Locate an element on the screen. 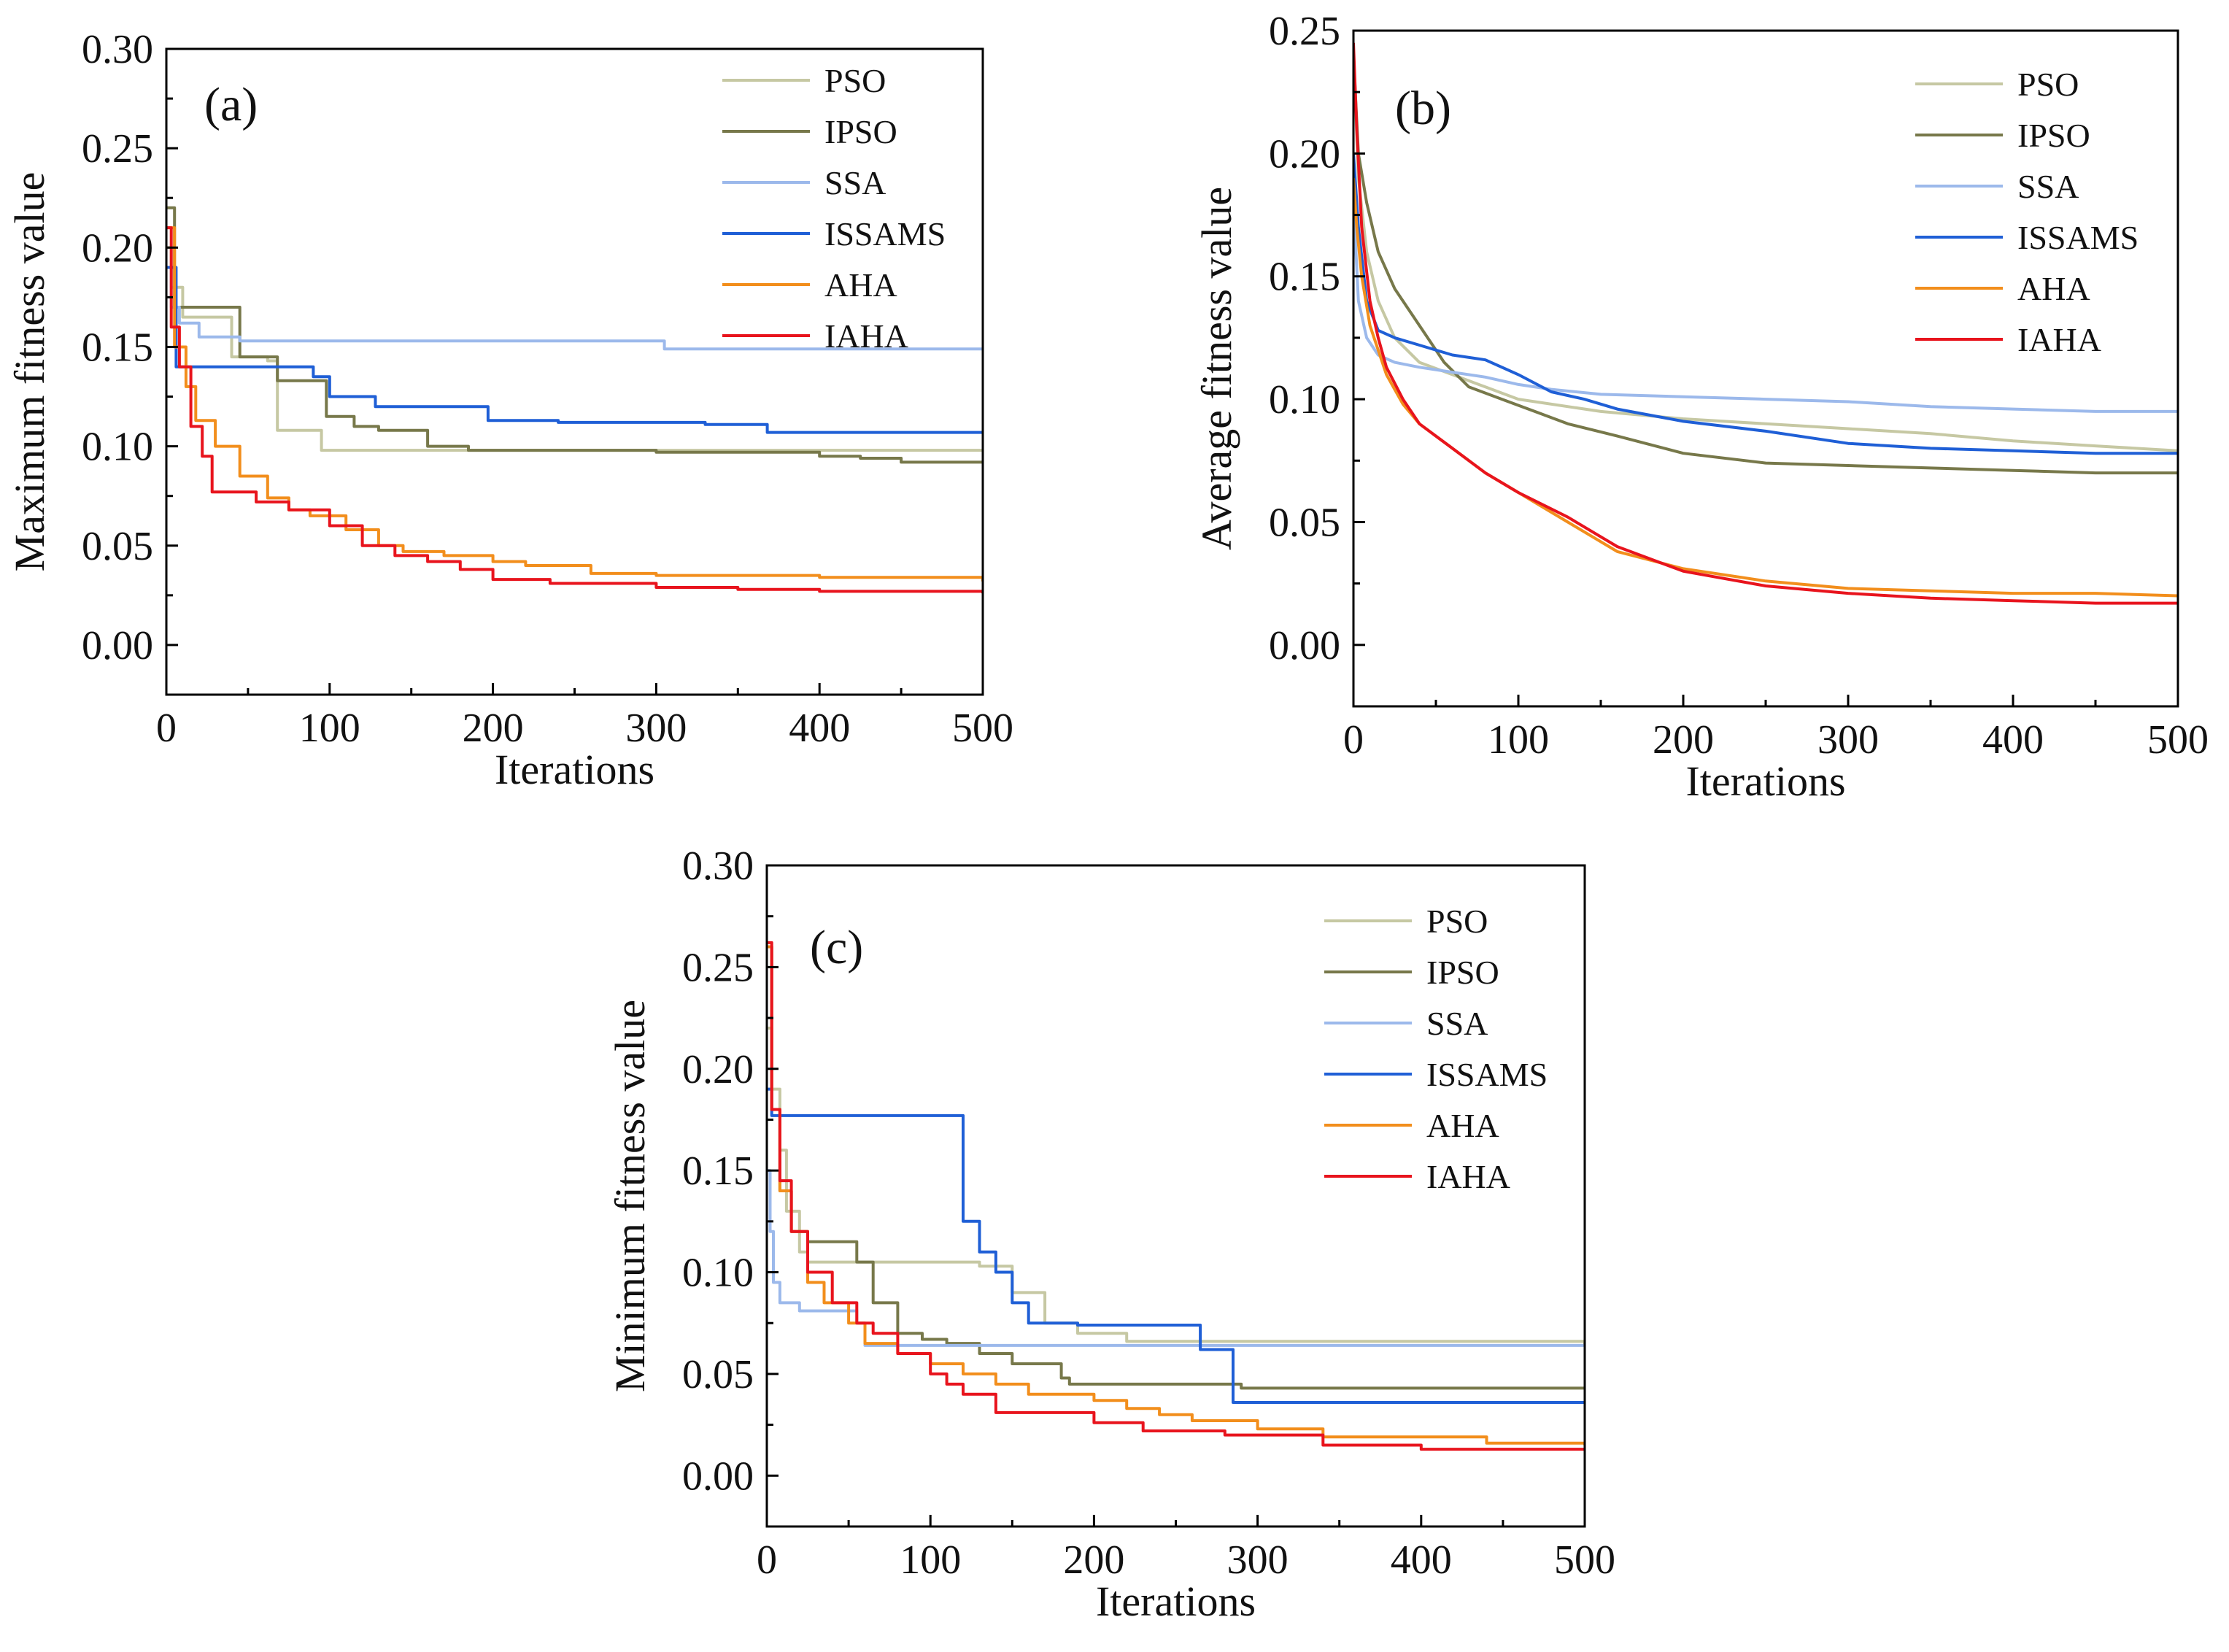  panel-label: (b) is located at coordinates (1423, 108).